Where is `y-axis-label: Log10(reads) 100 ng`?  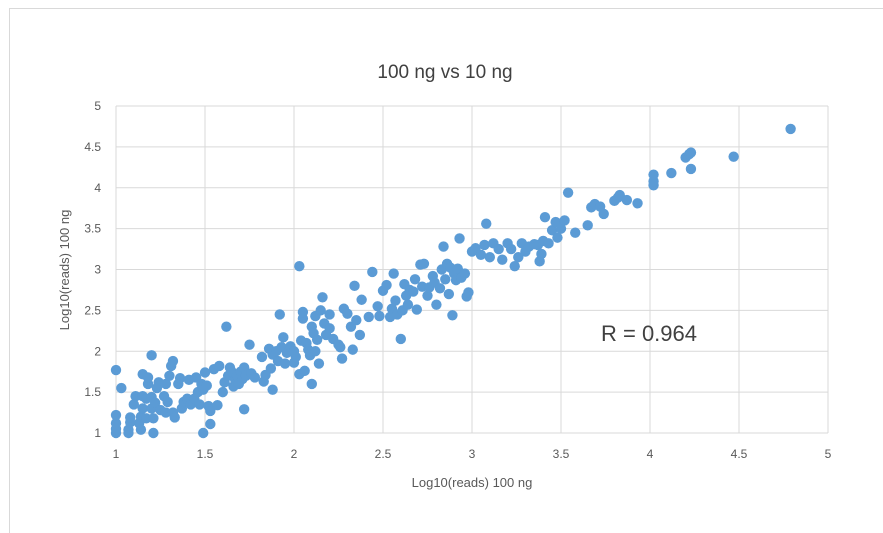
y-axis-label: Log10(reads) 100 ng is located at coordinates (64, 270).